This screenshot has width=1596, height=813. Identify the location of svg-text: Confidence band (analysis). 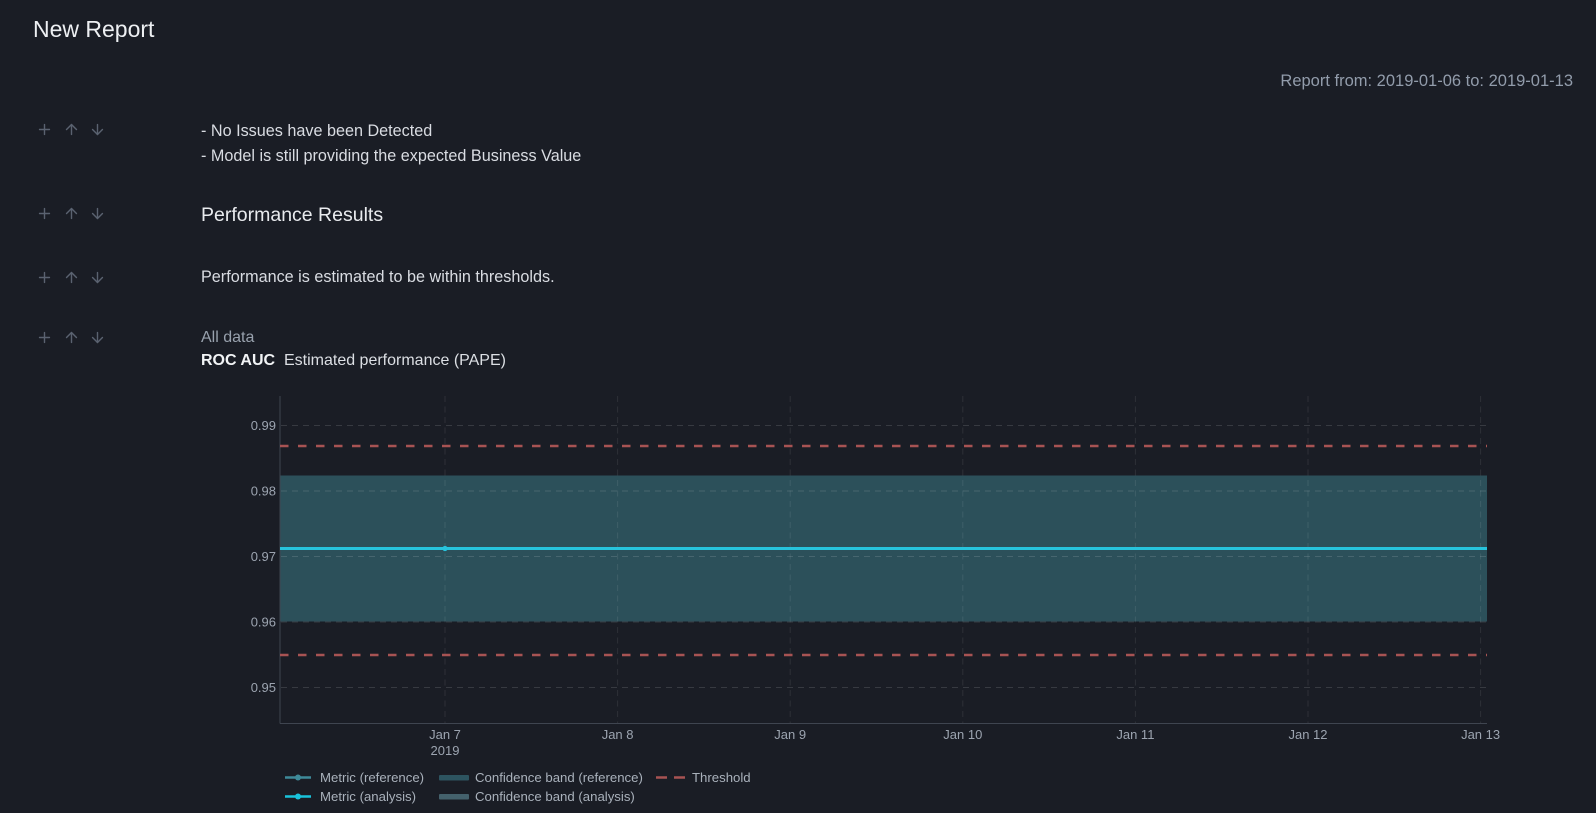
(555, 796).